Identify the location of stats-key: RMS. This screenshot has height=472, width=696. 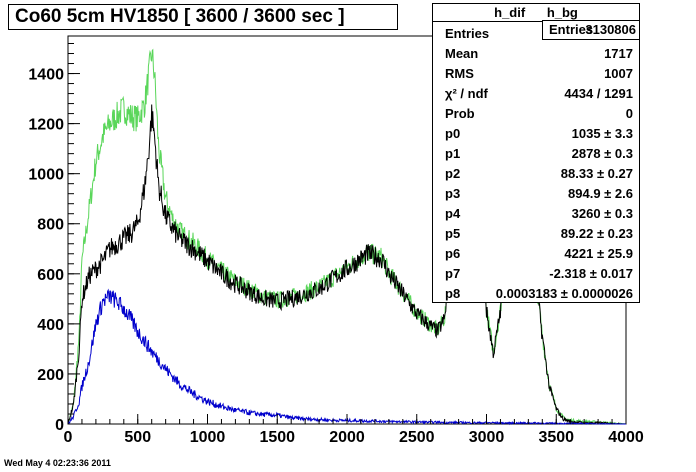
(459, 73).